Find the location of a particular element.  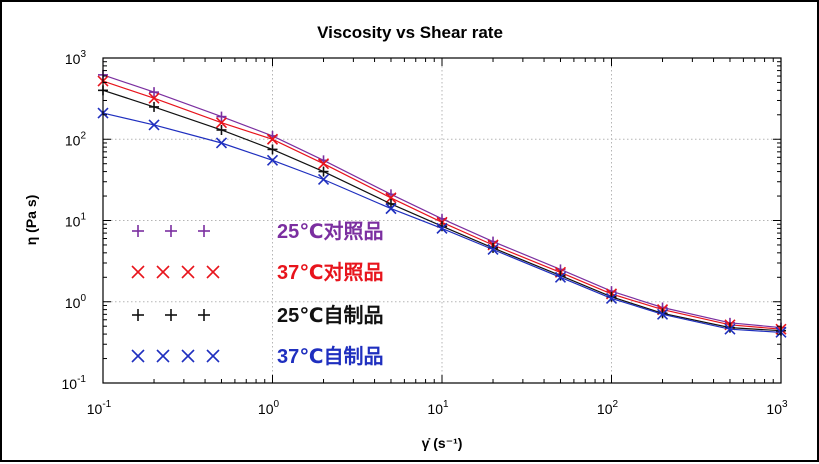

y-tick-label: 10⁰ is located at coordinates (76, 302).